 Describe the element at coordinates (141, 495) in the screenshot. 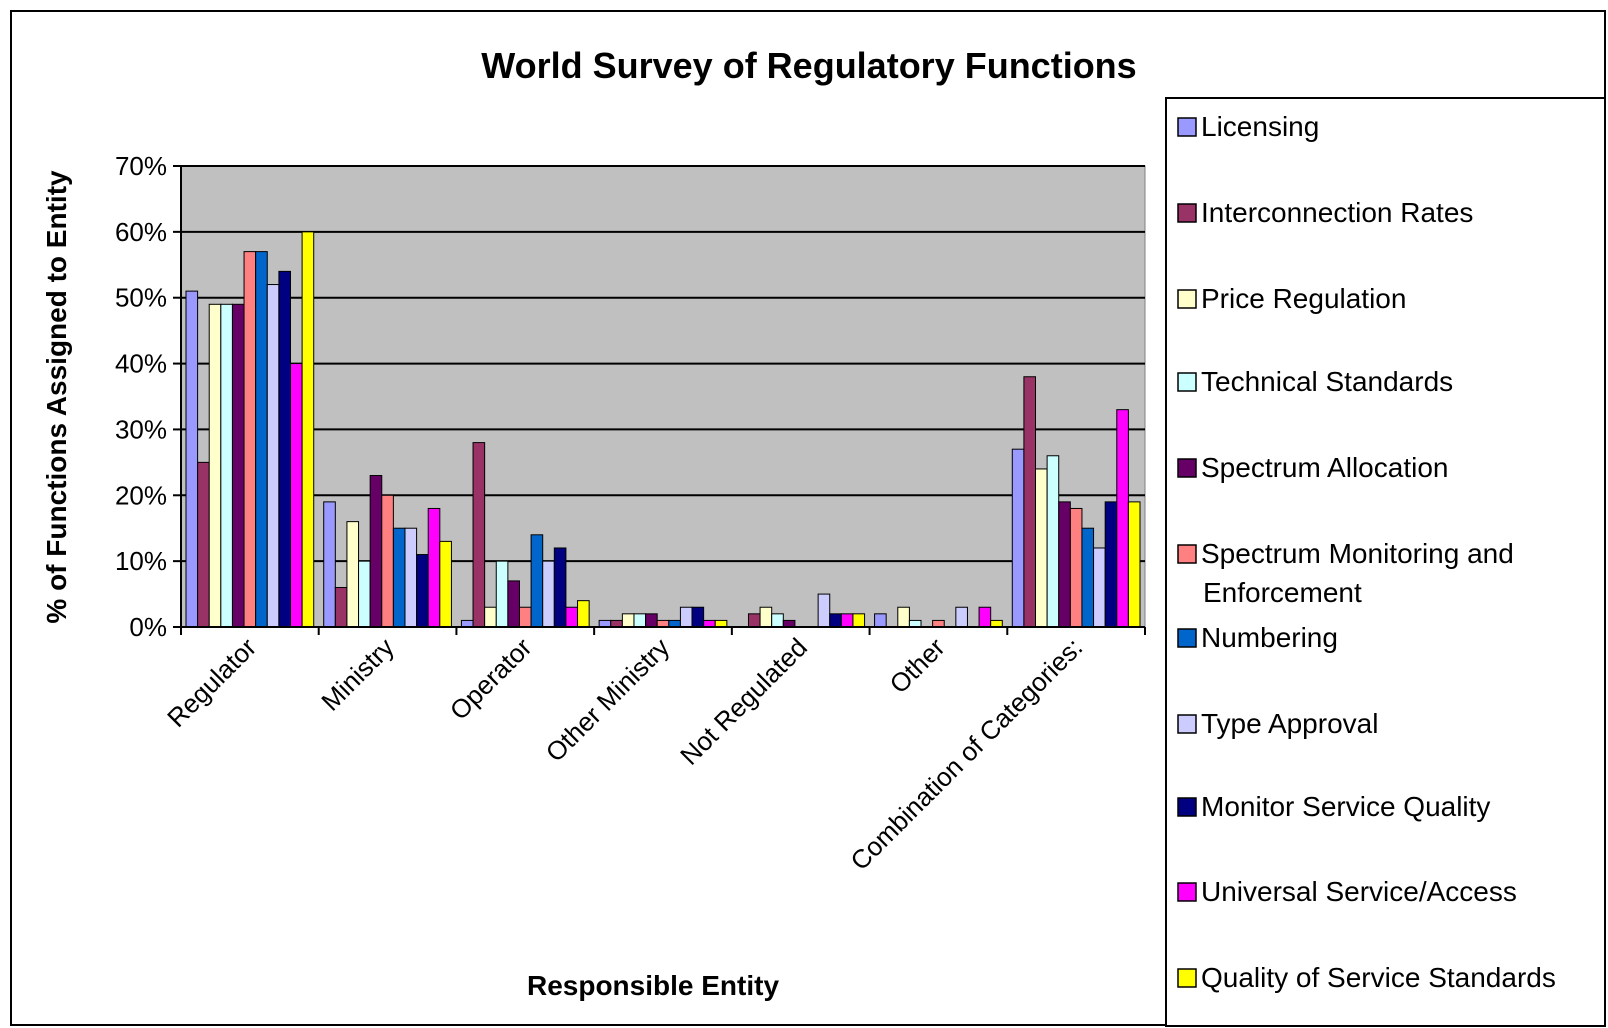

I see `y-tick-label: 20%` at that location.